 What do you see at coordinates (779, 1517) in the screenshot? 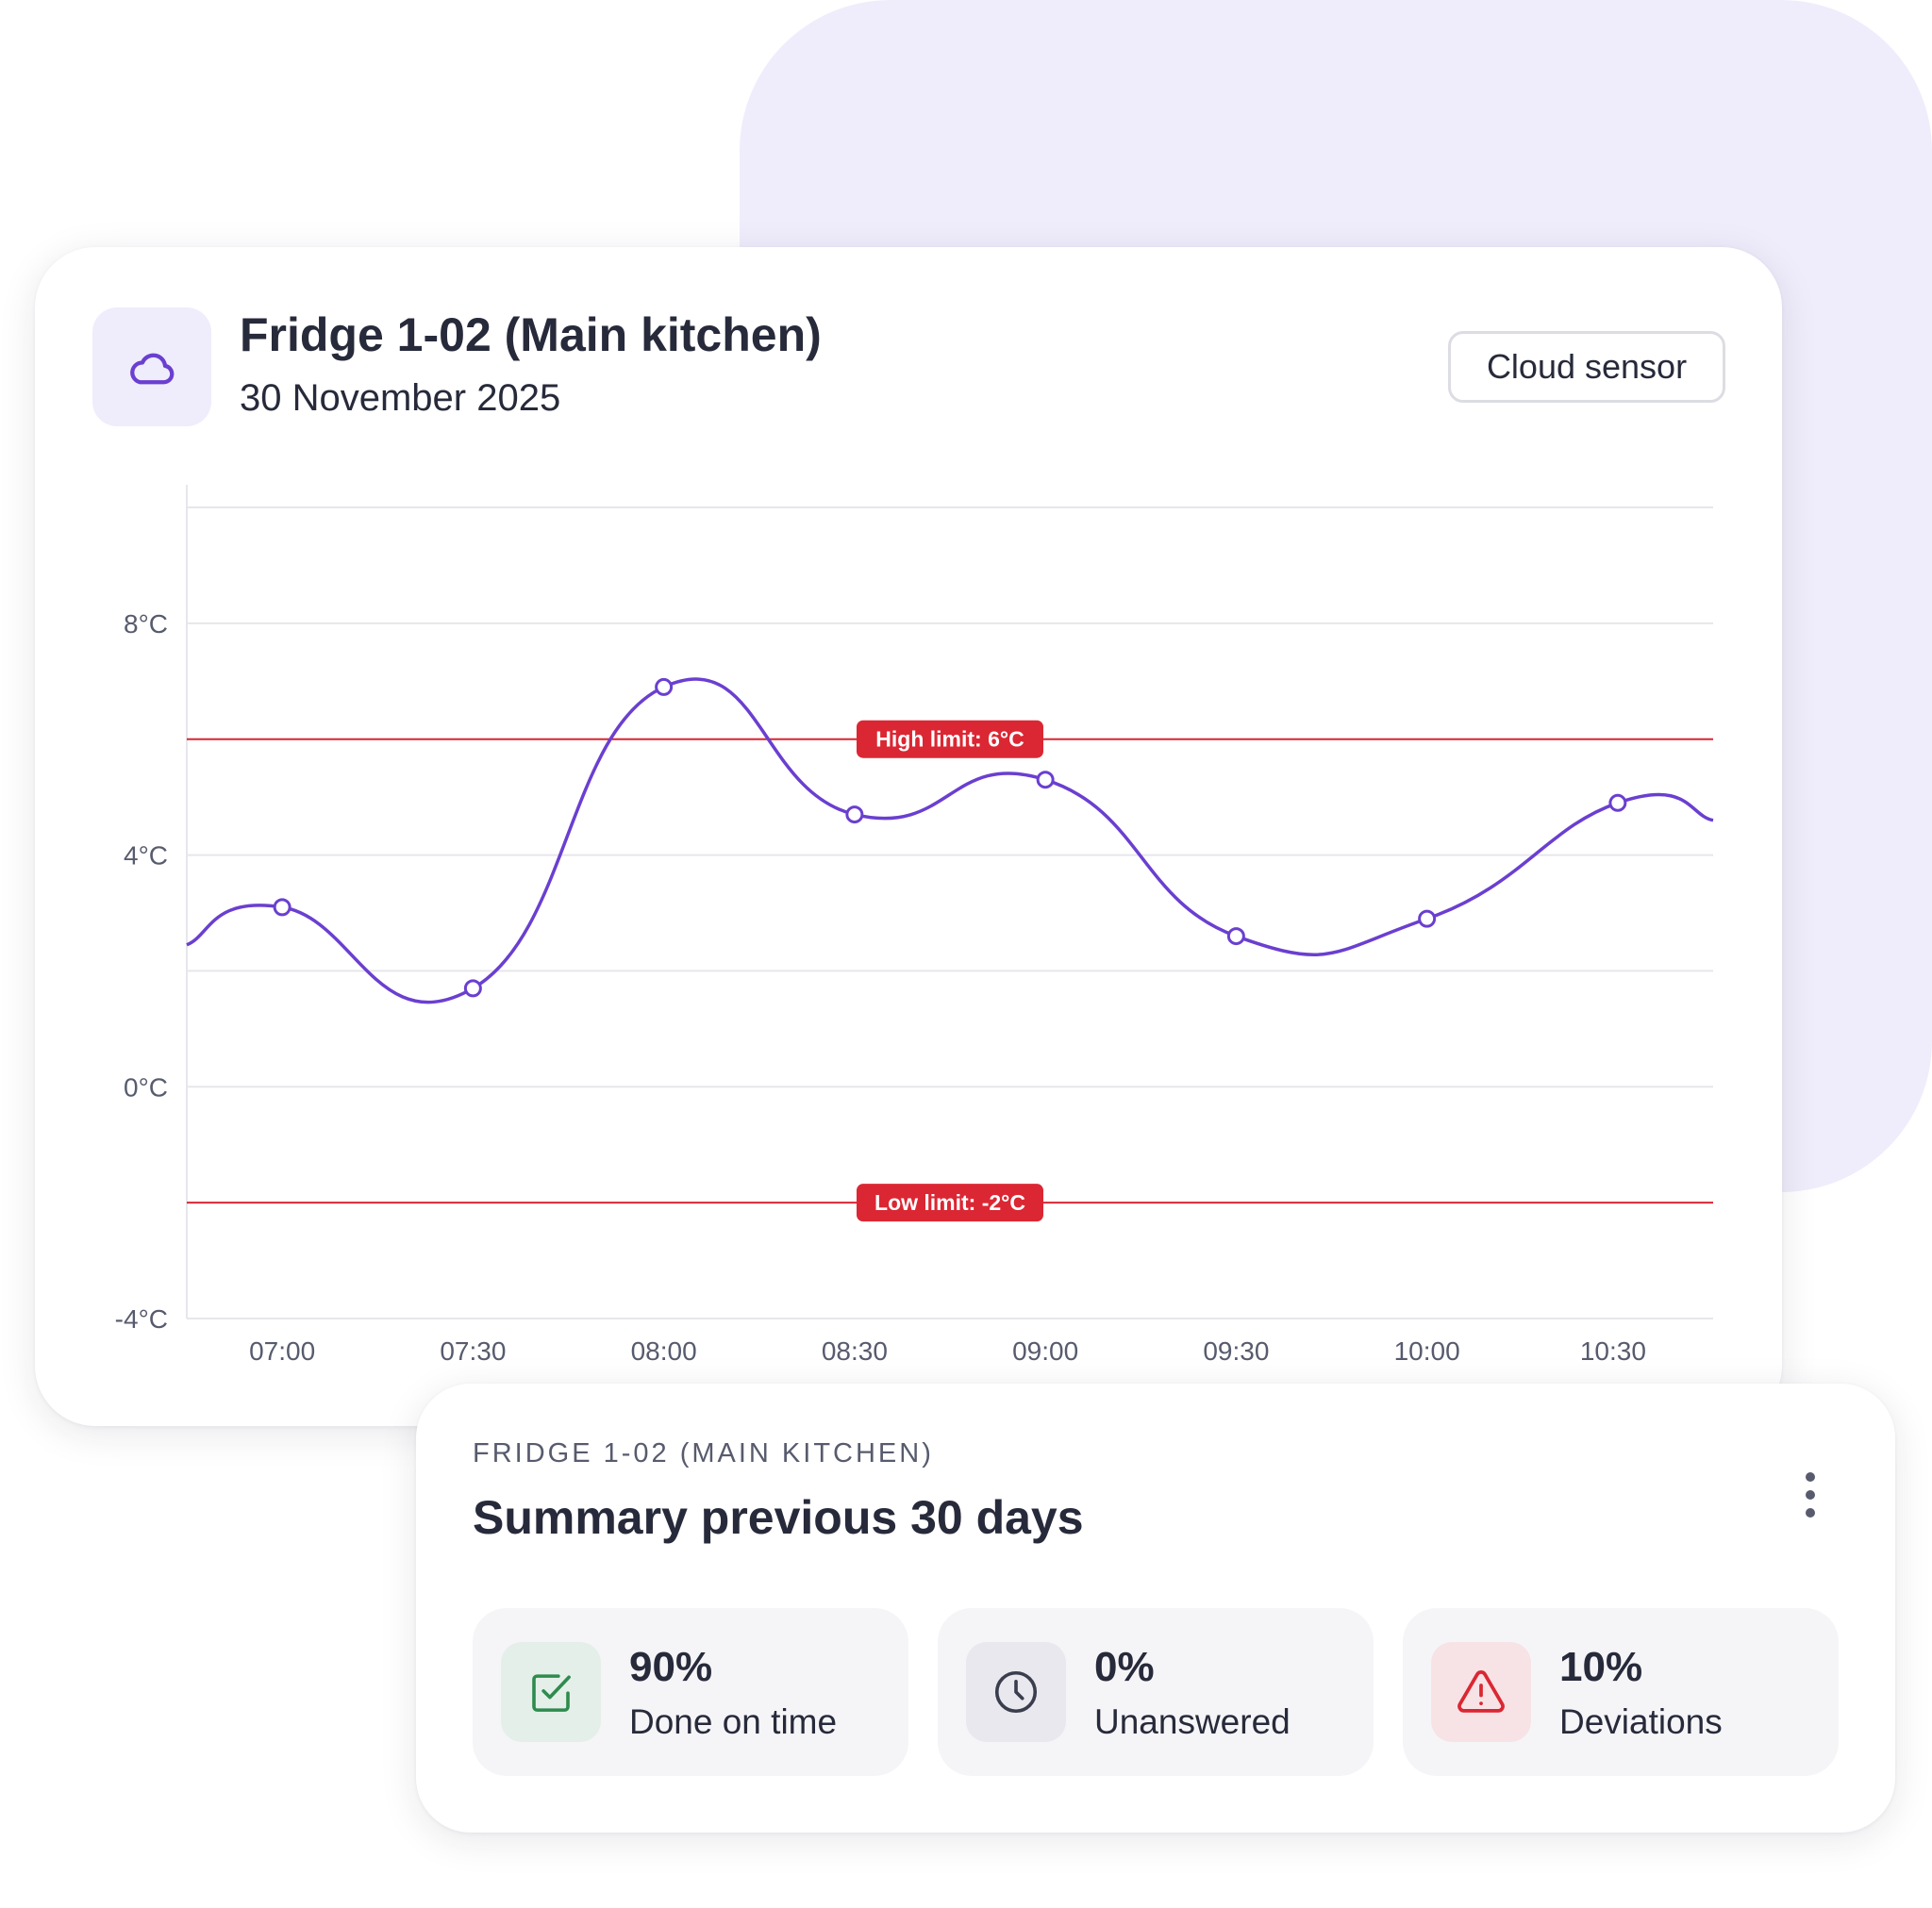
I see `summary-title: Summary previous 30 days` at bounding box center [779, 1517].